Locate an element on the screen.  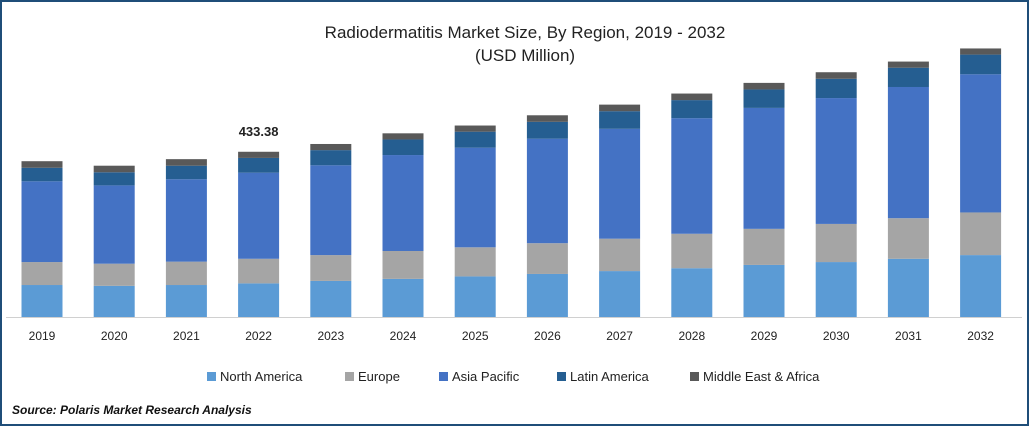
bar-2027-latin-america is located at coordinates (620, 120).